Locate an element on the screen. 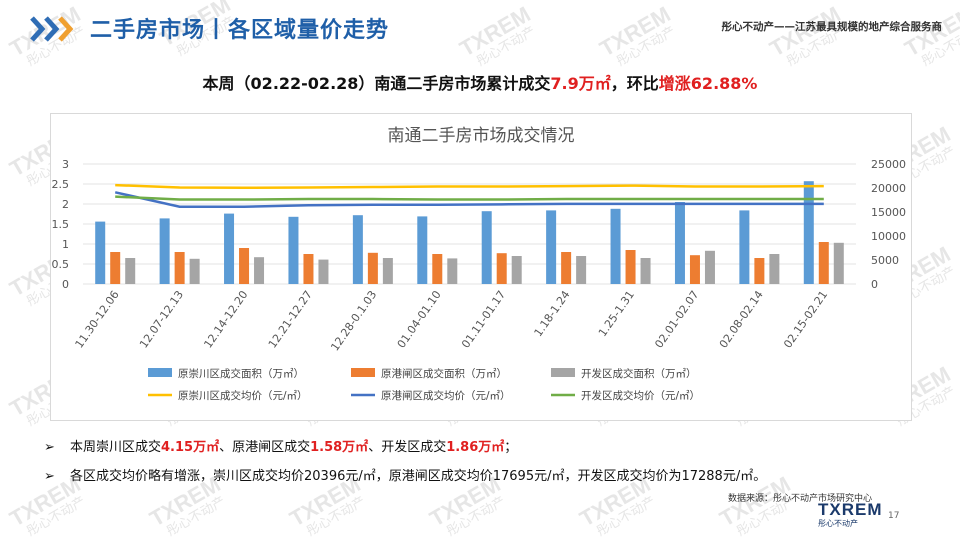 This screenshot has height=543, width=960. y-left-tick-label: 0 is located at coordinates (65, 284).